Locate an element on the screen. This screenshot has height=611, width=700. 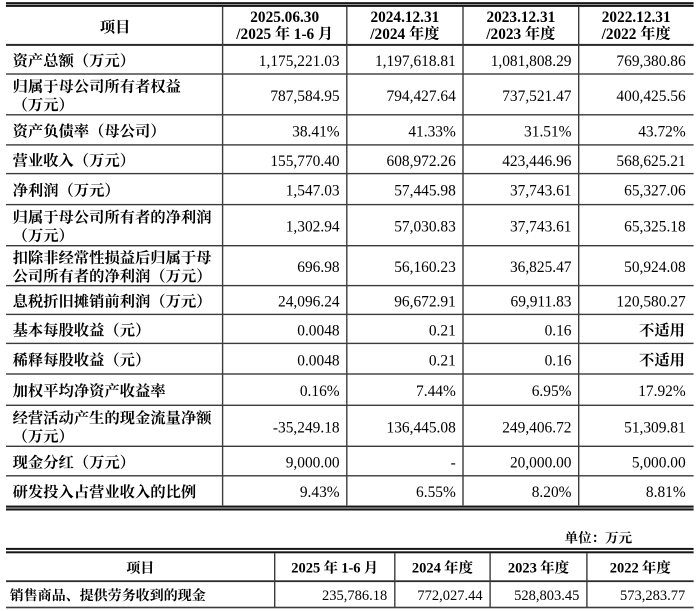
svg-text: 737,521.47 is located at coordinates (537, 96).